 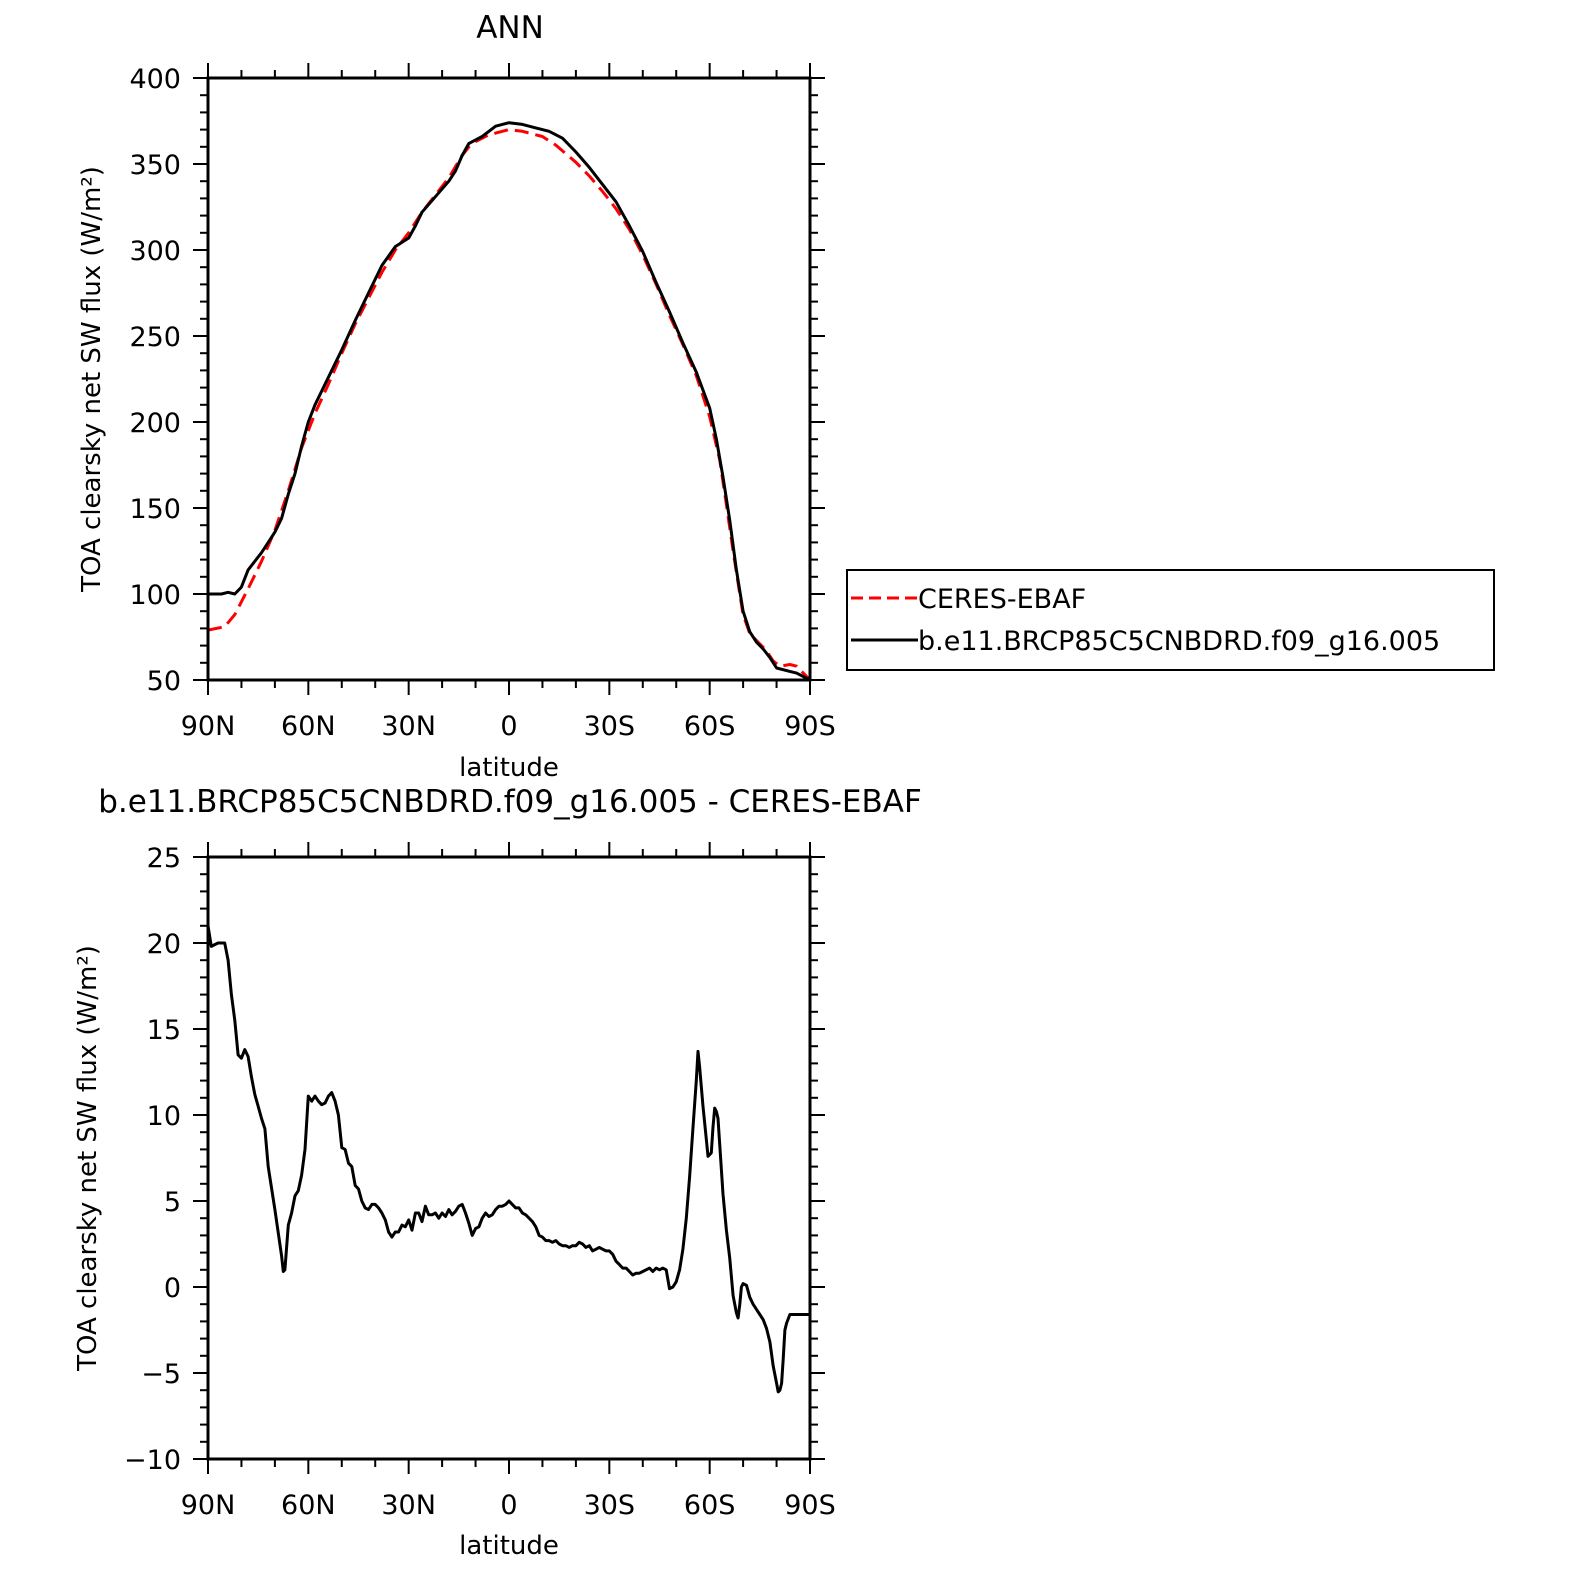 I want to click on bottom-chart-ylabel: TOA clearsky net SW flux (W/m²), so click(x=88, y=1158).